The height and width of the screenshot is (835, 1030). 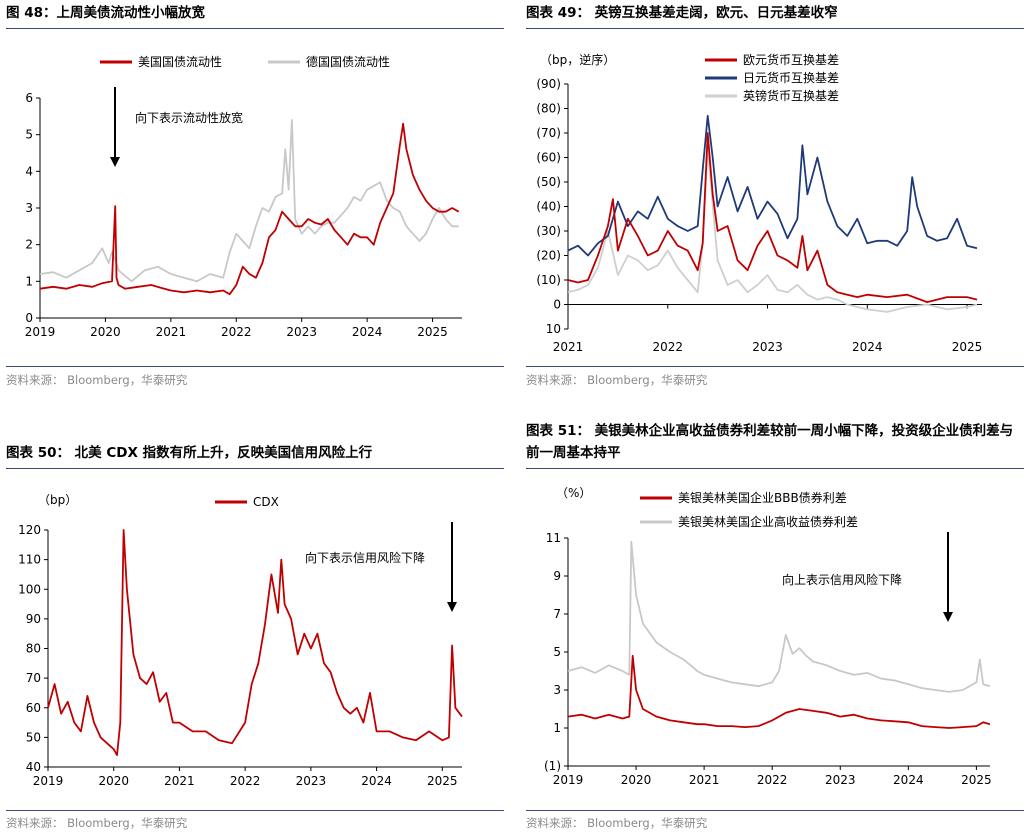 I want to click on y-tick-label: (80), so click(x=548, y=109).